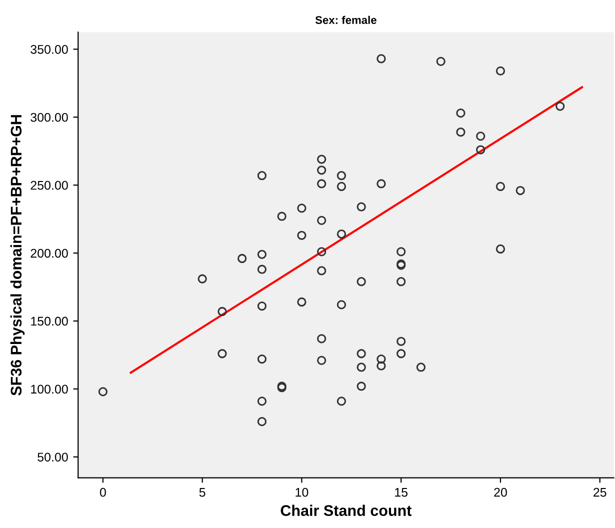 Image resolution: width=615 pixels, height=528 pixels. Describe the element at coordinates (49, 117) in the screenshot. I see `y-tick-label: 300.00` at that location.